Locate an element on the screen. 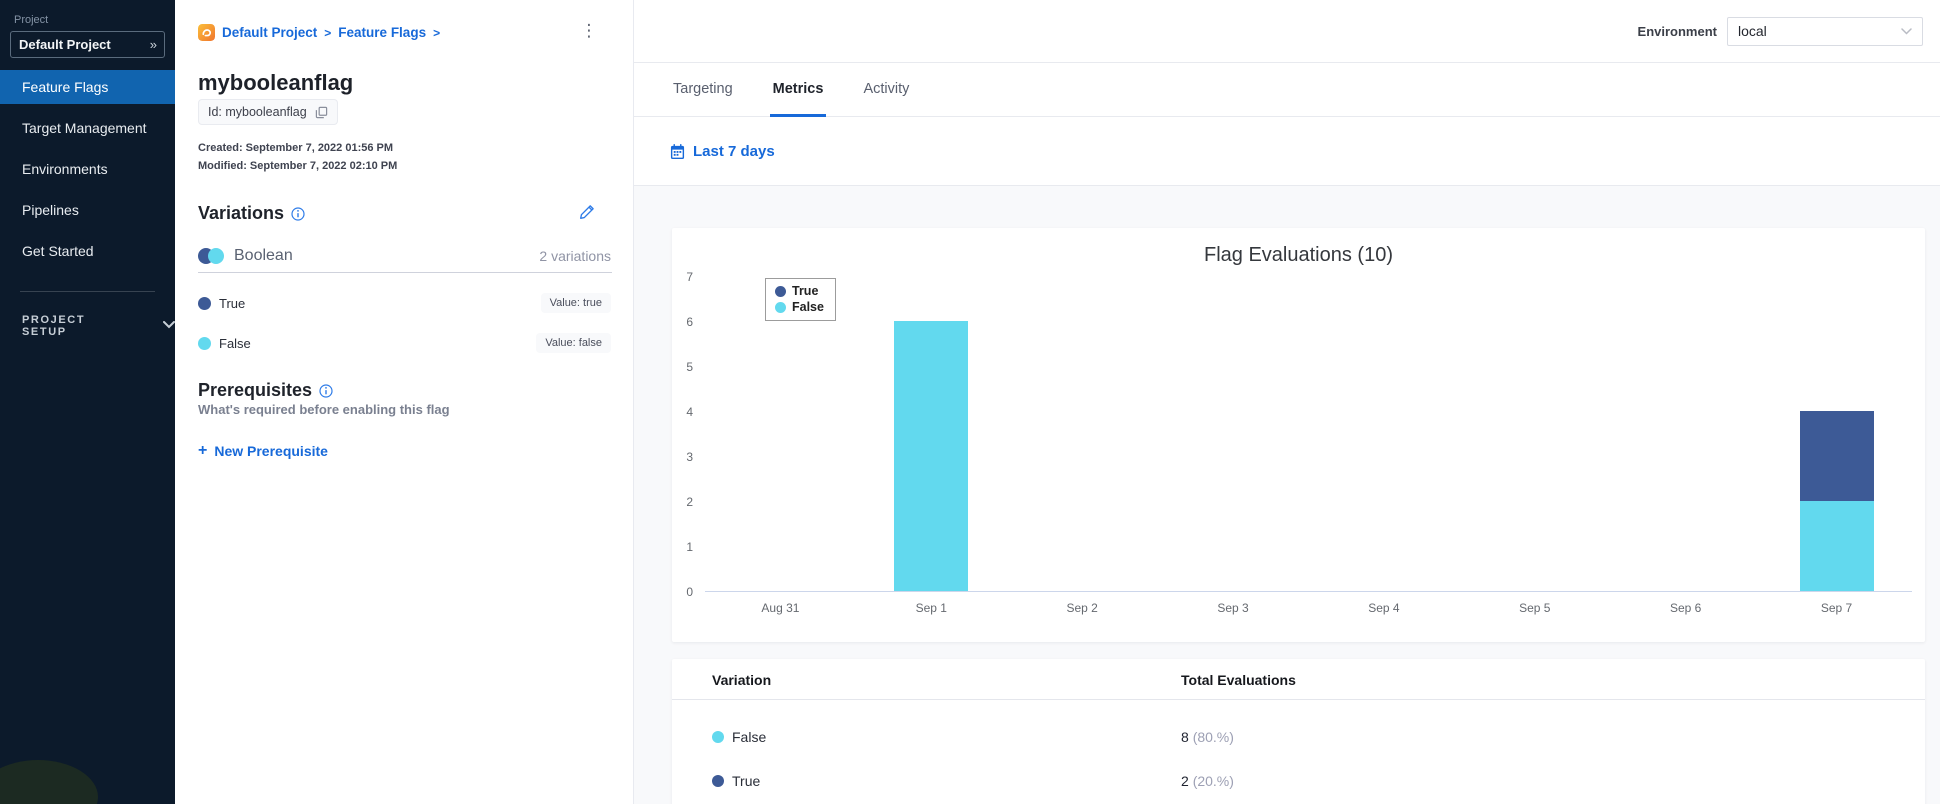 The image size is (1940, 804). environment-selected-value: local is located at coordinates (1752, 31).